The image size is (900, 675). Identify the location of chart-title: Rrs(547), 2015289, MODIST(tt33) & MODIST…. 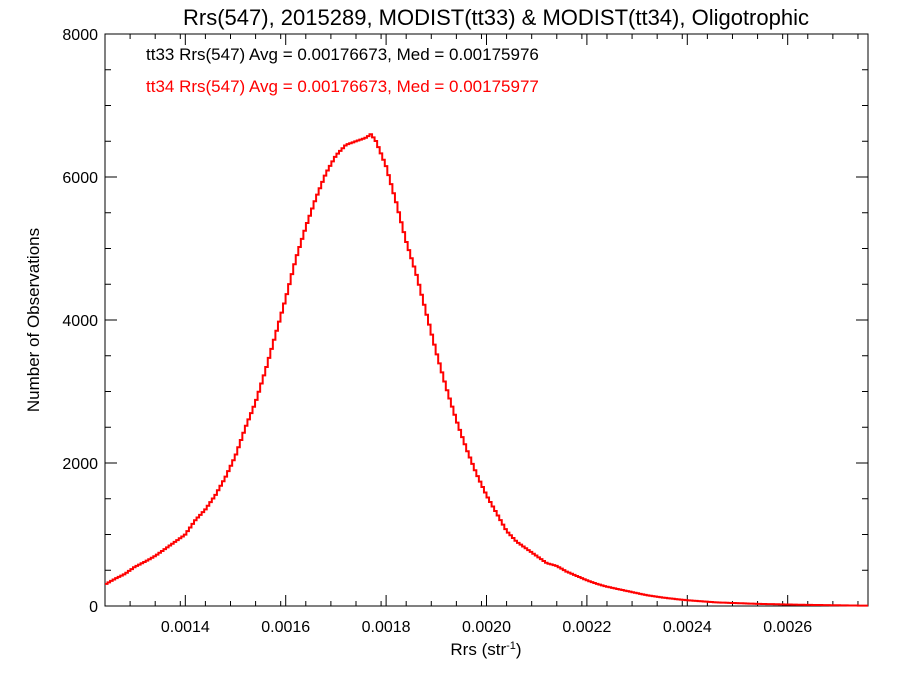
(496, 17).